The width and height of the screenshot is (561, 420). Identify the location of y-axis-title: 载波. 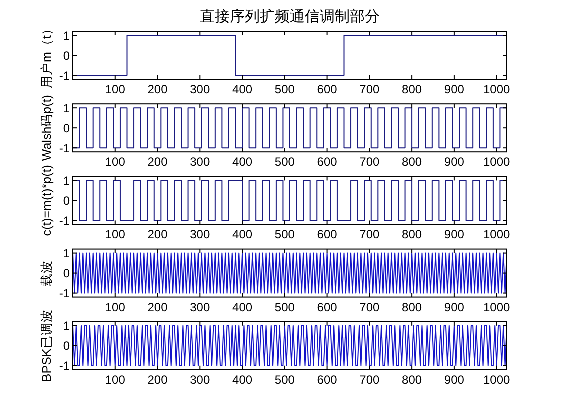
(47, 273).